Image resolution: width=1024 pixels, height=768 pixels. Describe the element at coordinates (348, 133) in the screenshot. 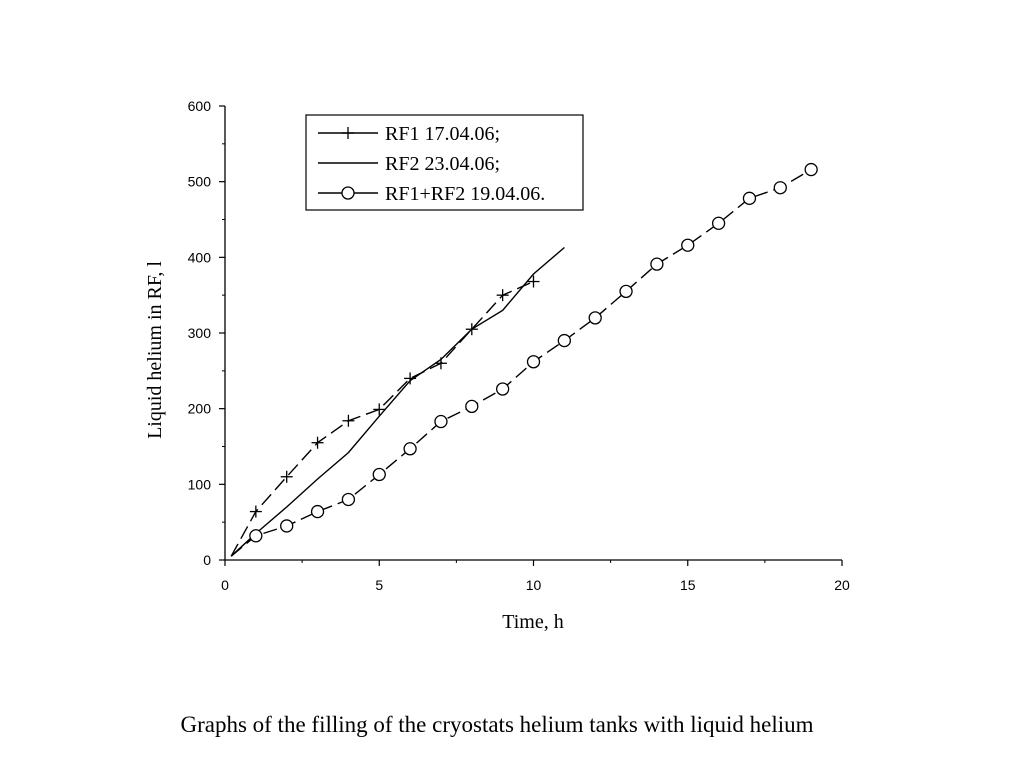

I see `plus-icon` at that location.